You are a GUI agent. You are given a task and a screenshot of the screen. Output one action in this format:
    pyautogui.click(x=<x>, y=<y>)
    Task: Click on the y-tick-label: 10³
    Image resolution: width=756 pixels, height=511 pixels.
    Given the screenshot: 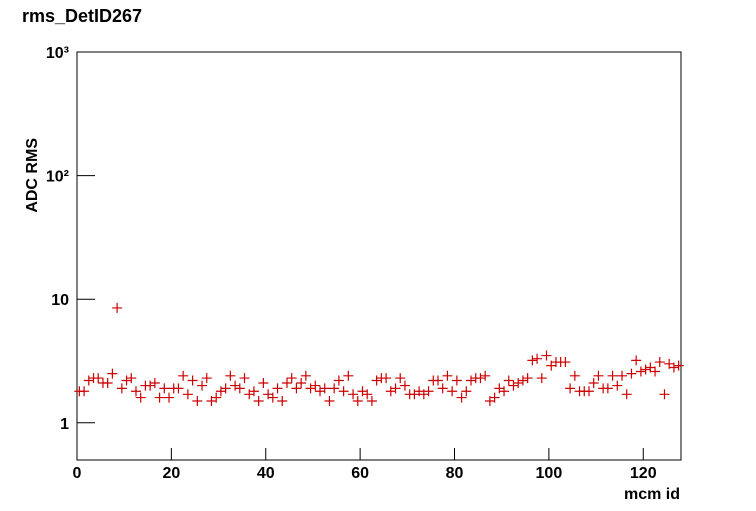 What is the action you would take?
    pyautogui.click(x=57, y=53)
    